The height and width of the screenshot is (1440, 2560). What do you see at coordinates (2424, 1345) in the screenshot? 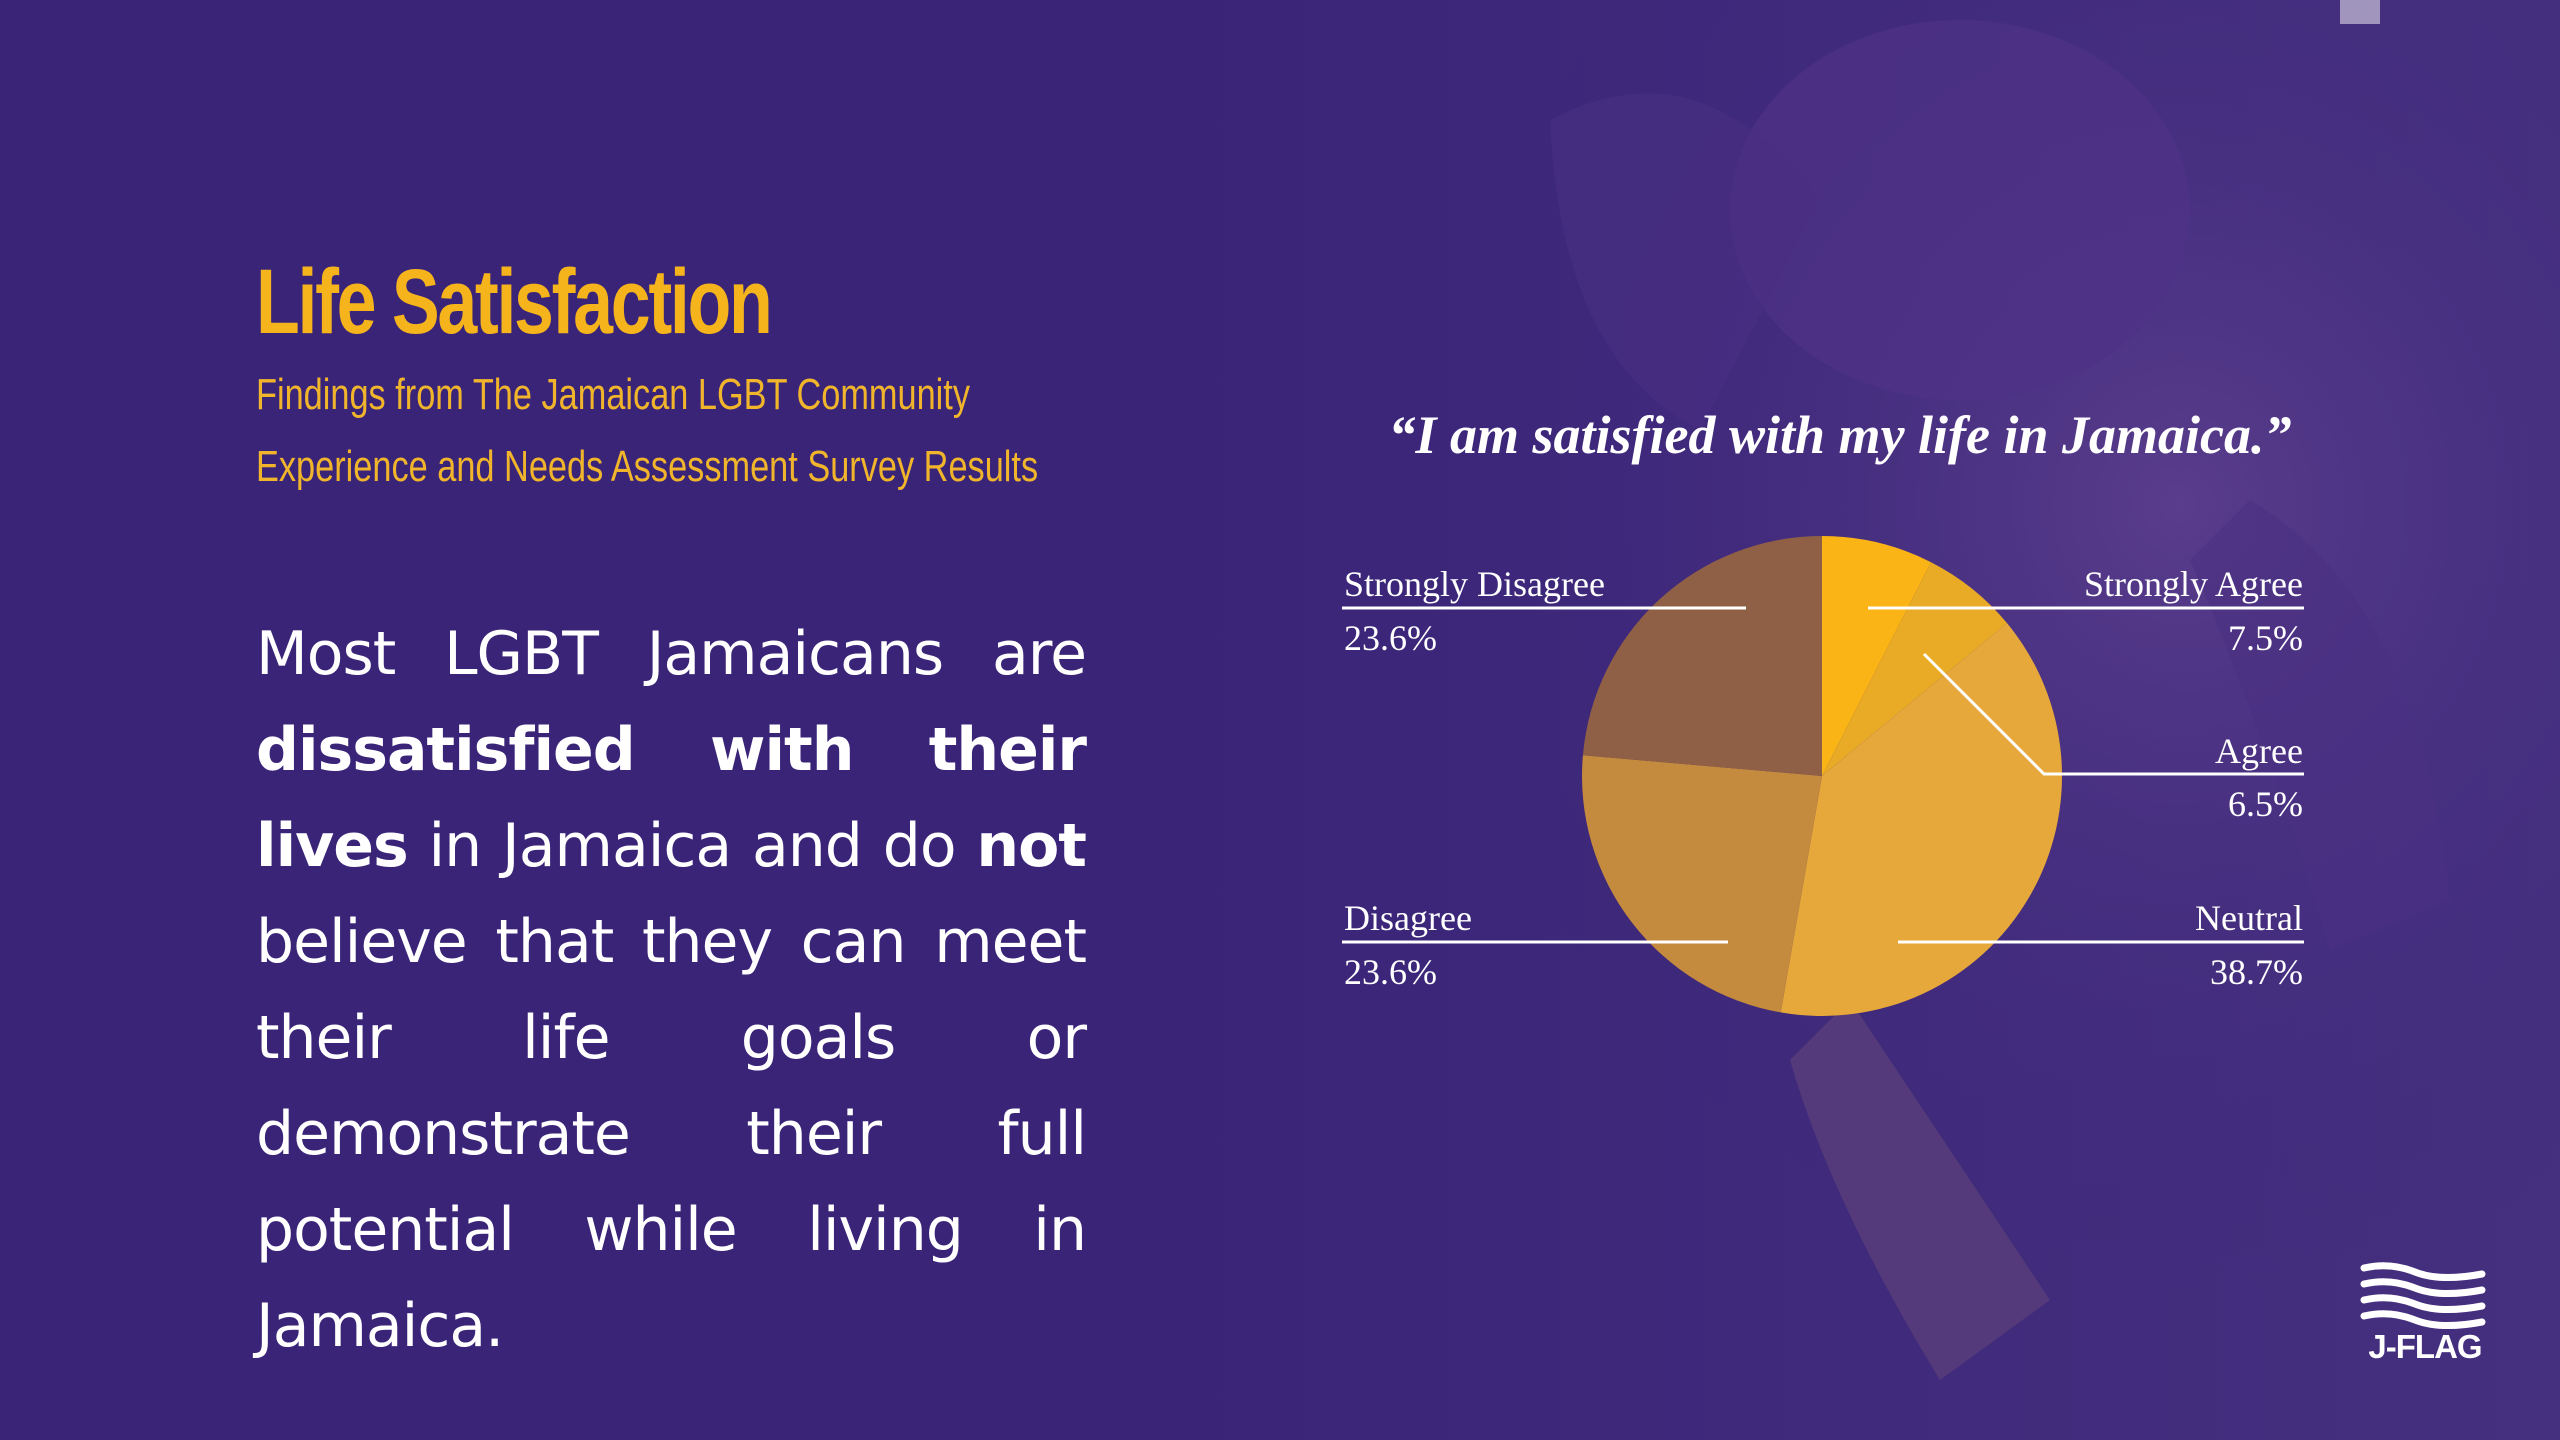
I see `jflag-logo-text: J-FLAG` at bounding box center [2424, 1345].